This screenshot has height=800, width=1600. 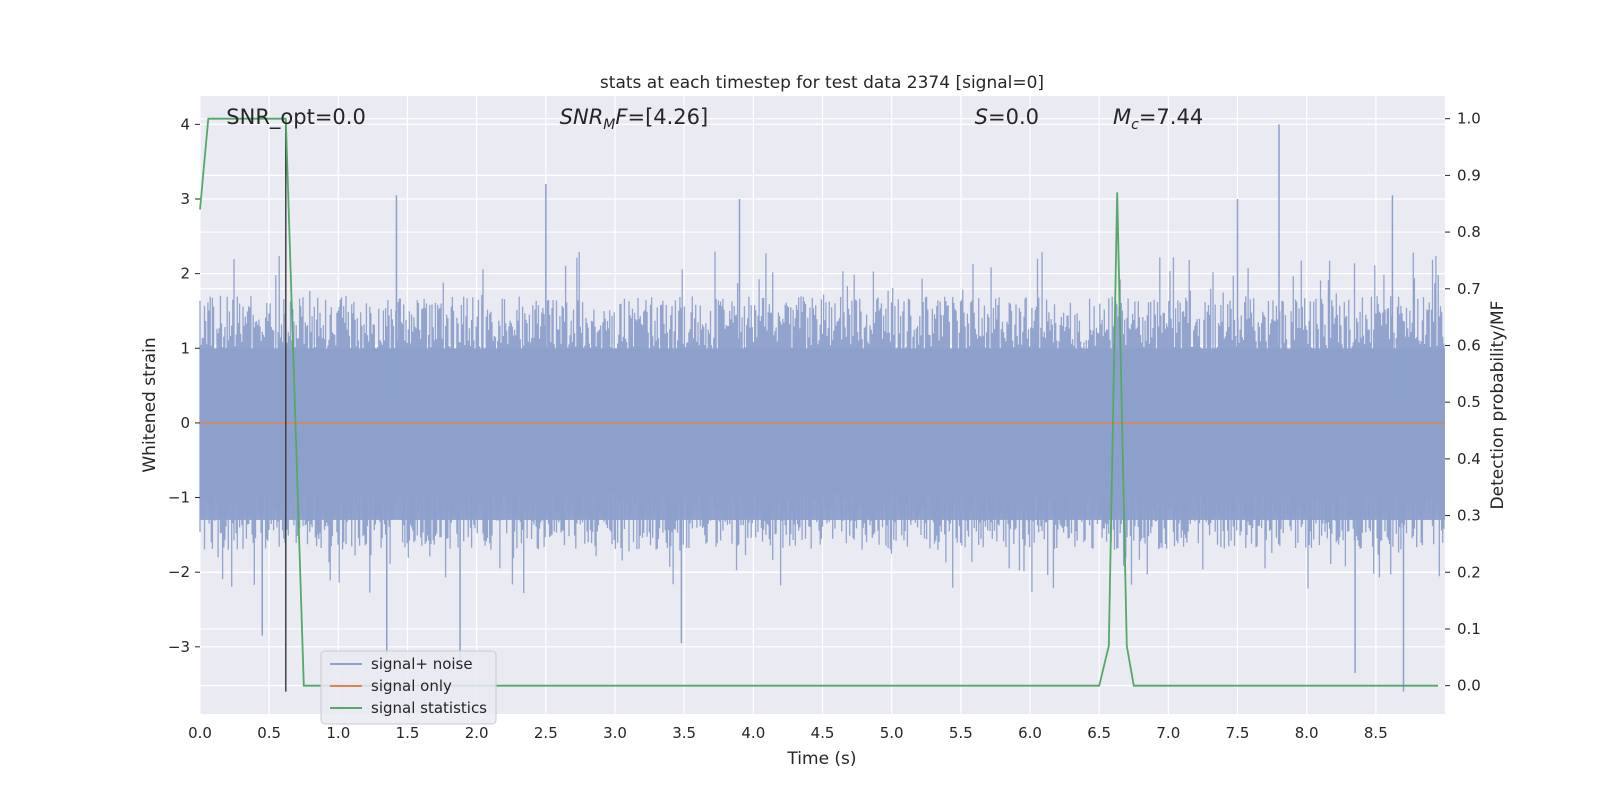 I want to click on y-tick-label-left: 1, so click(x=185, y=348).